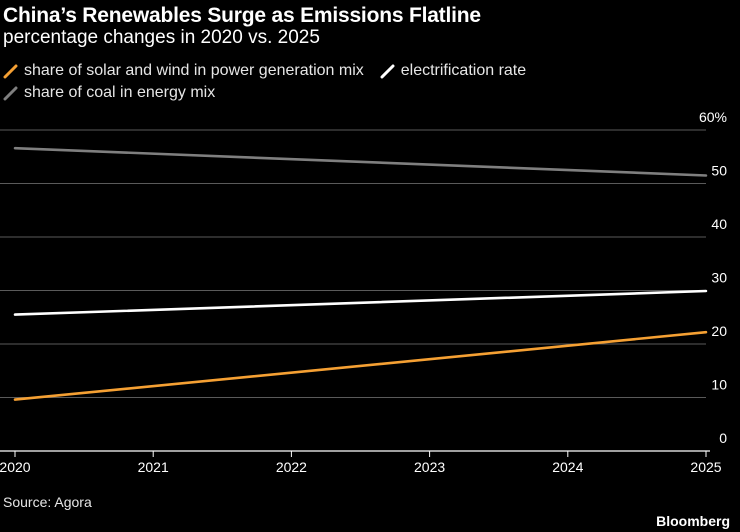 The width and height of the screenshot is (740, 532). What do you see at coordinates (10, 71) in the screenshot?
I see `legend-swatch-solar-wind` at bounding box center [10, 71].